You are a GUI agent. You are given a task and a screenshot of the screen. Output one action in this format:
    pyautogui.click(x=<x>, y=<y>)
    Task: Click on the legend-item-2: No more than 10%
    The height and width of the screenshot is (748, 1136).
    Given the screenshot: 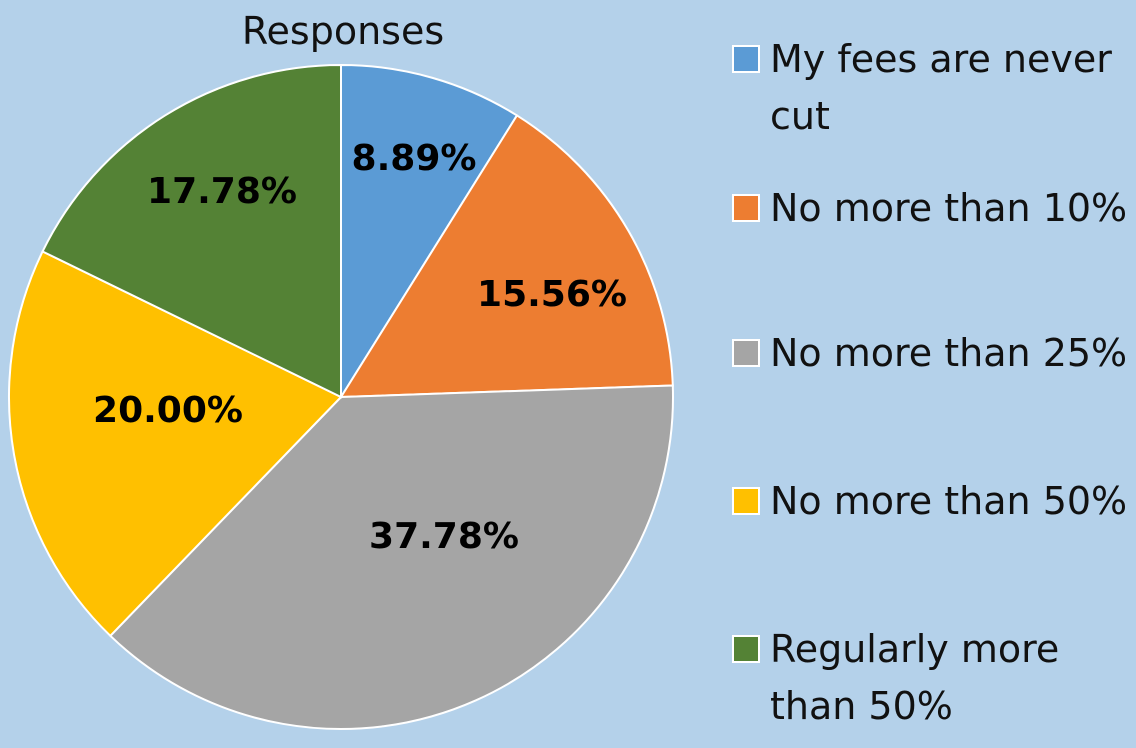 What is the action you would take?
    pyautogui.click(x=929, y=208)
    